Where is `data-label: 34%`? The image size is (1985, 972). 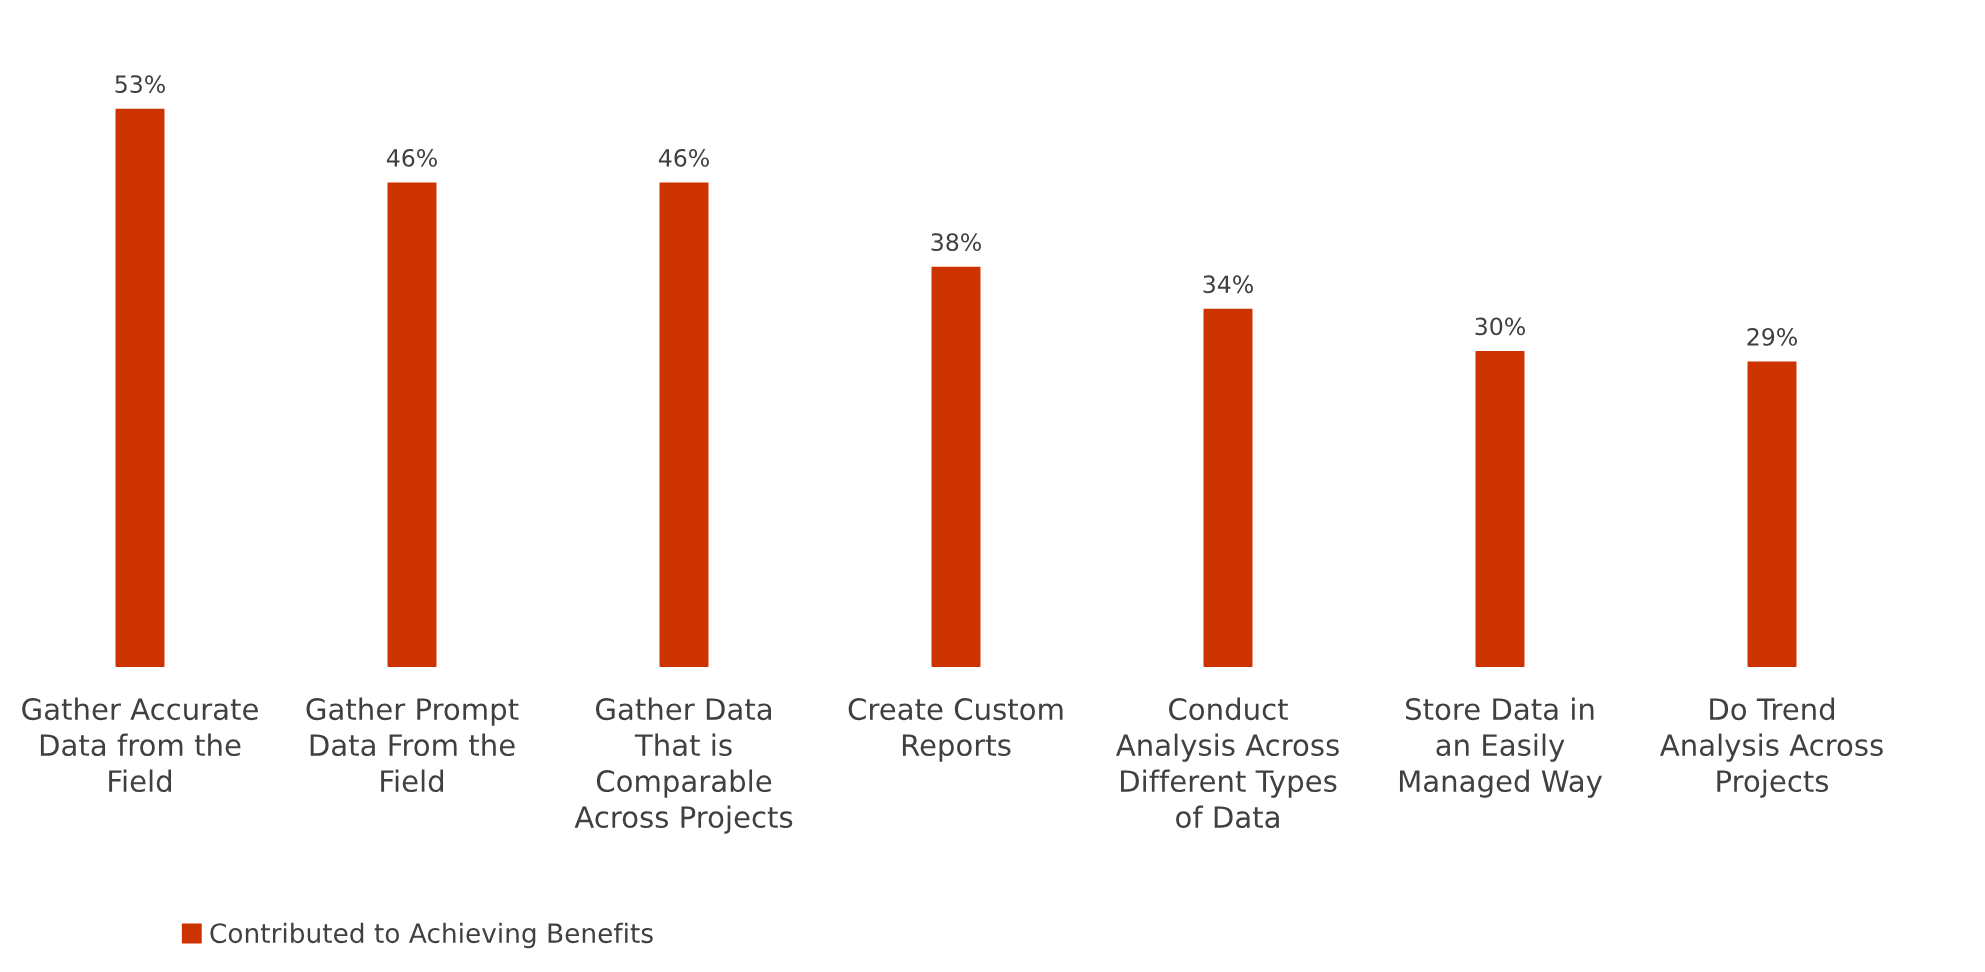
data-label: 34% is located at coordinates (1228, 284).